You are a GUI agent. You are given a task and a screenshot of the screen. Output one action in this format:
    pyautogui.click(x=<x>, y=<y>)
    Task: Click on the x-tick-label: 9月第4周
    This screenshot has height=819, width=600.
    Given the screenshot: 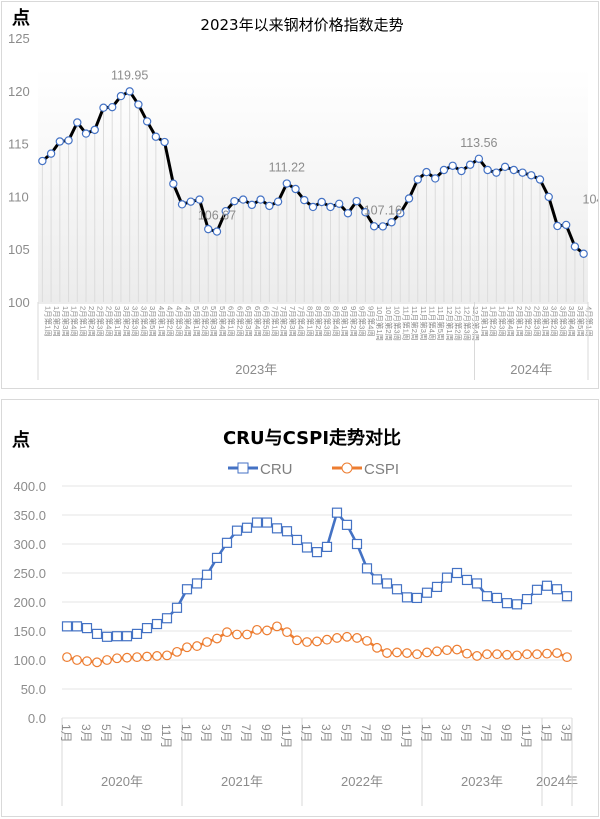 What is the action you would take?
    pyautogui.click(x=371, y=321)
    